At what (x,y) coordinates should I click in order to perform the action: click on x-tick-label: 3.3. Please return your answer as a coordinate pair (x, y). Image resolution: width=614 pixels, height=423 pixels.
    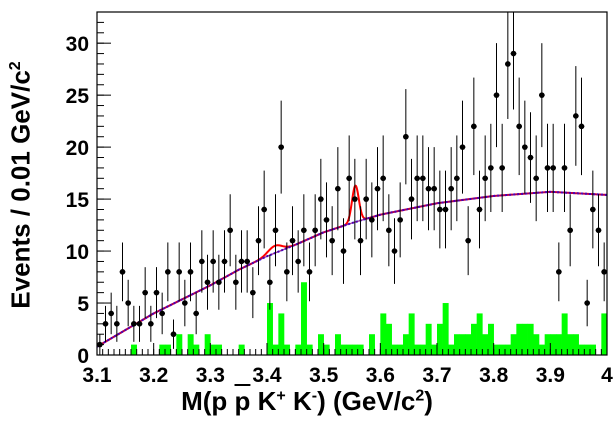
    Looking at the image, I should click on (210, 375).